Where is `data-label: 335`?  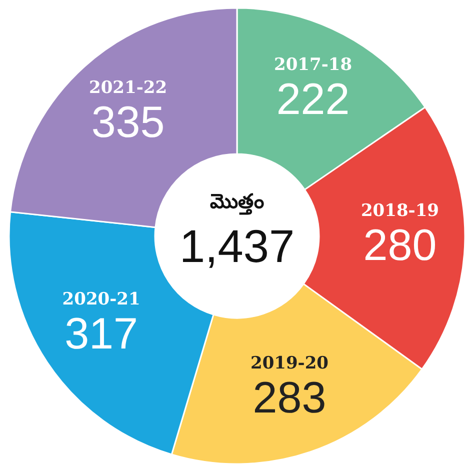
data-label: 335 is located at coordinates (128, 122).